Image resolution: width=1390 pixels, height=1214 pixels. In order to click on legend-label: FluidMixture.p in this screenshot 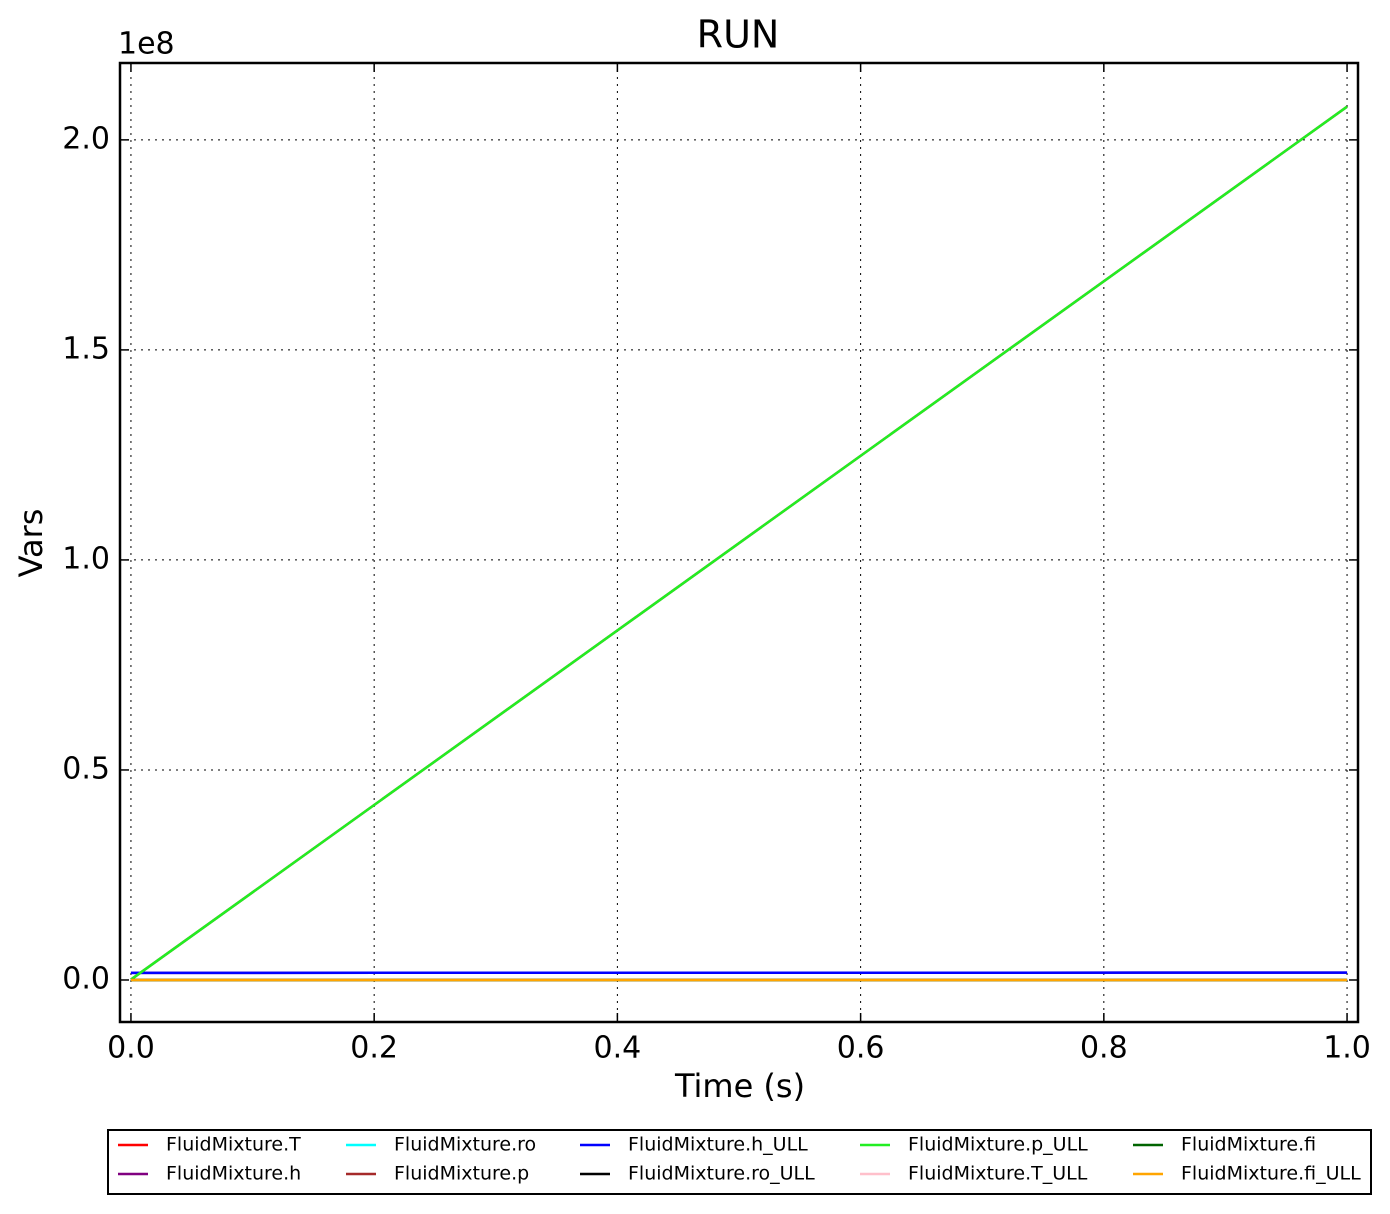, I will do `click(461, 1174)`.